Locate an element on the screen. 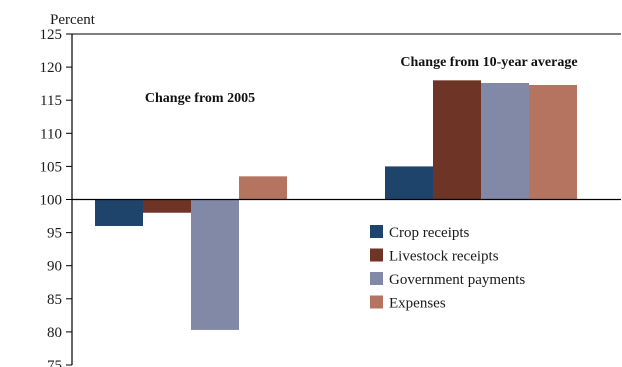 The image size is (622, 367). y-tick-label: 90 is located at coordinates (54, 267).